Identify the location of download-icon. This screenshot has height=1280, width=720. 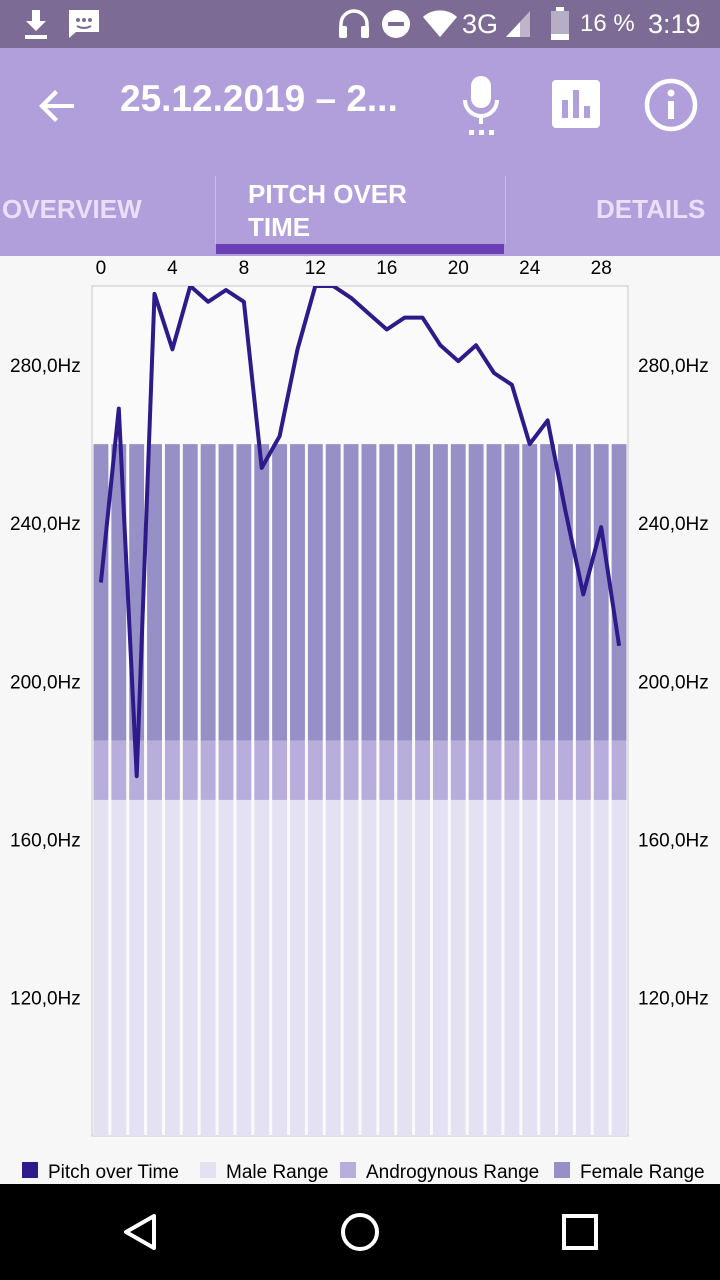
(36, 24).